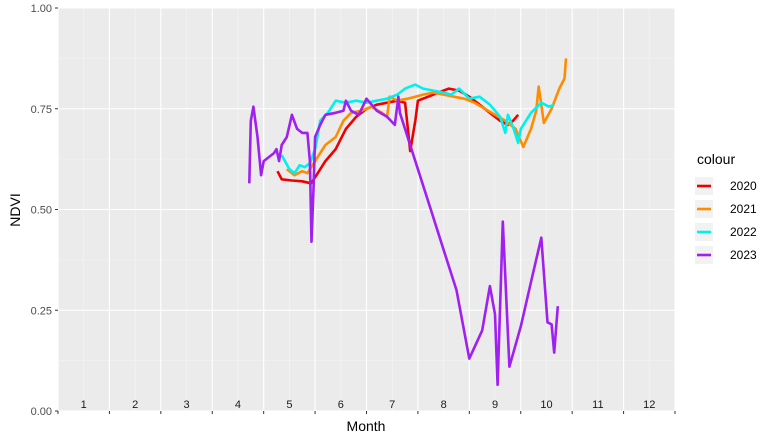 Image resolution: width=773 pixels, height=442 pixels. Describe the element at coordinates (743, 209) in the screenshot. I see `legend-label-2021: 2021` at that location.